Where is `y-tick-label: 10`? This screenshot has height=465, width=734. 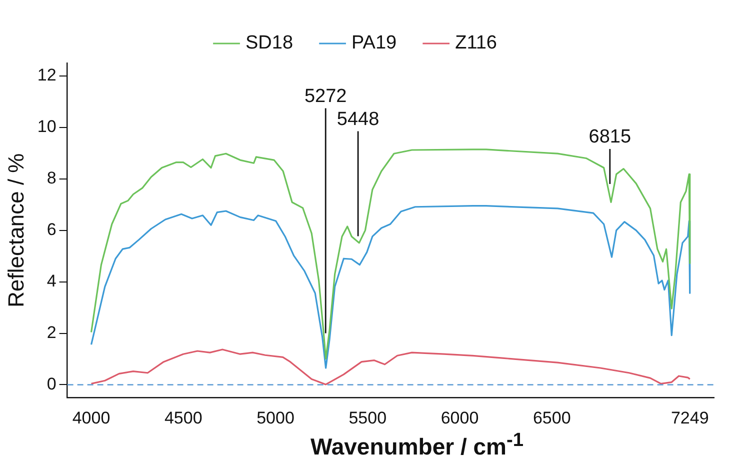 y-tick-label: 10 is located at coordinates (46, 126).